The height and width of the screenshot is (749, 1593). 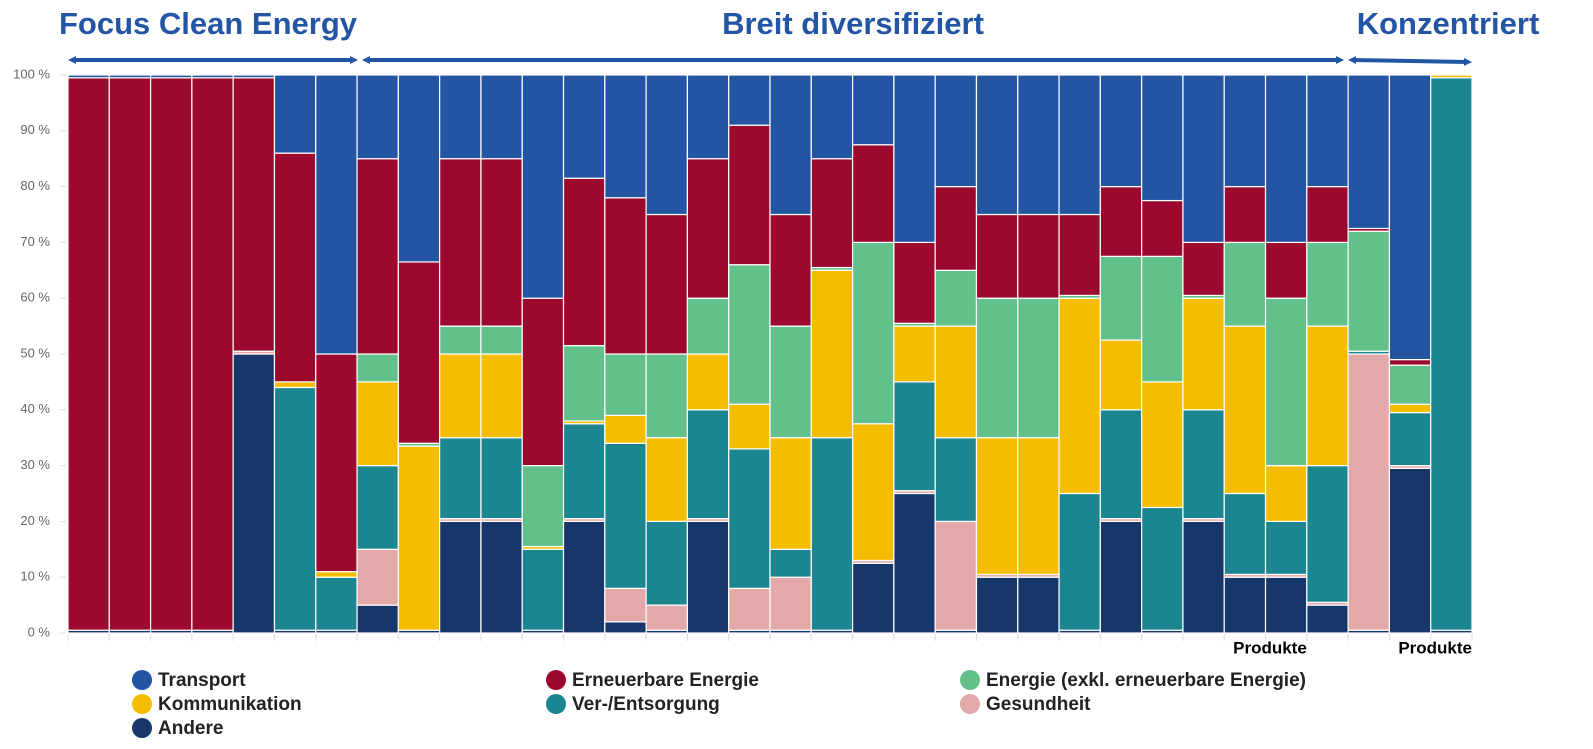 What do you see at coordinates (35, 241) in the screenshot?
I see `y-tick-label: 70 %` at bounding box center [35, 241].